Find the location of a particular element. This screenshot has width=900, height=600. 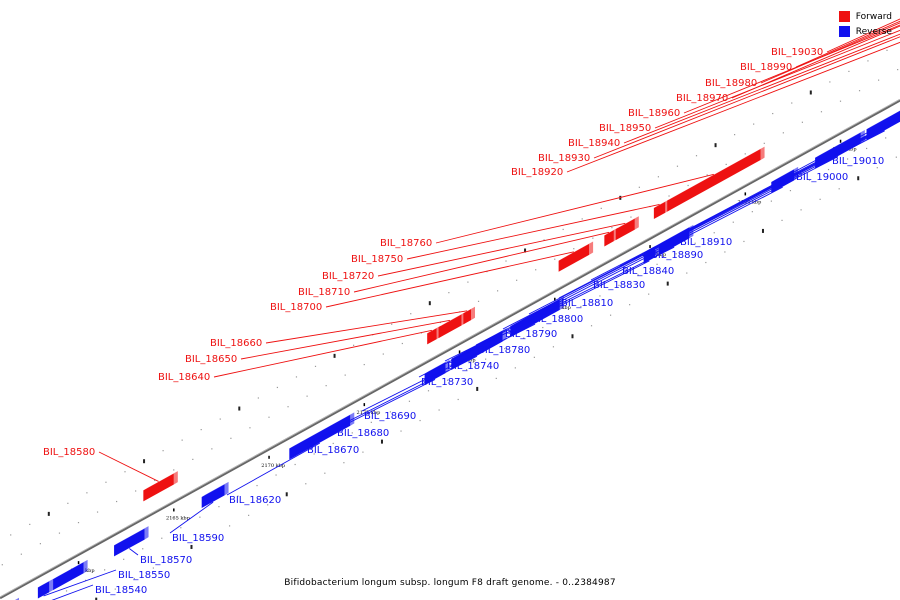

gene-label: BIL_18540 is located at coordinates (121, 590).